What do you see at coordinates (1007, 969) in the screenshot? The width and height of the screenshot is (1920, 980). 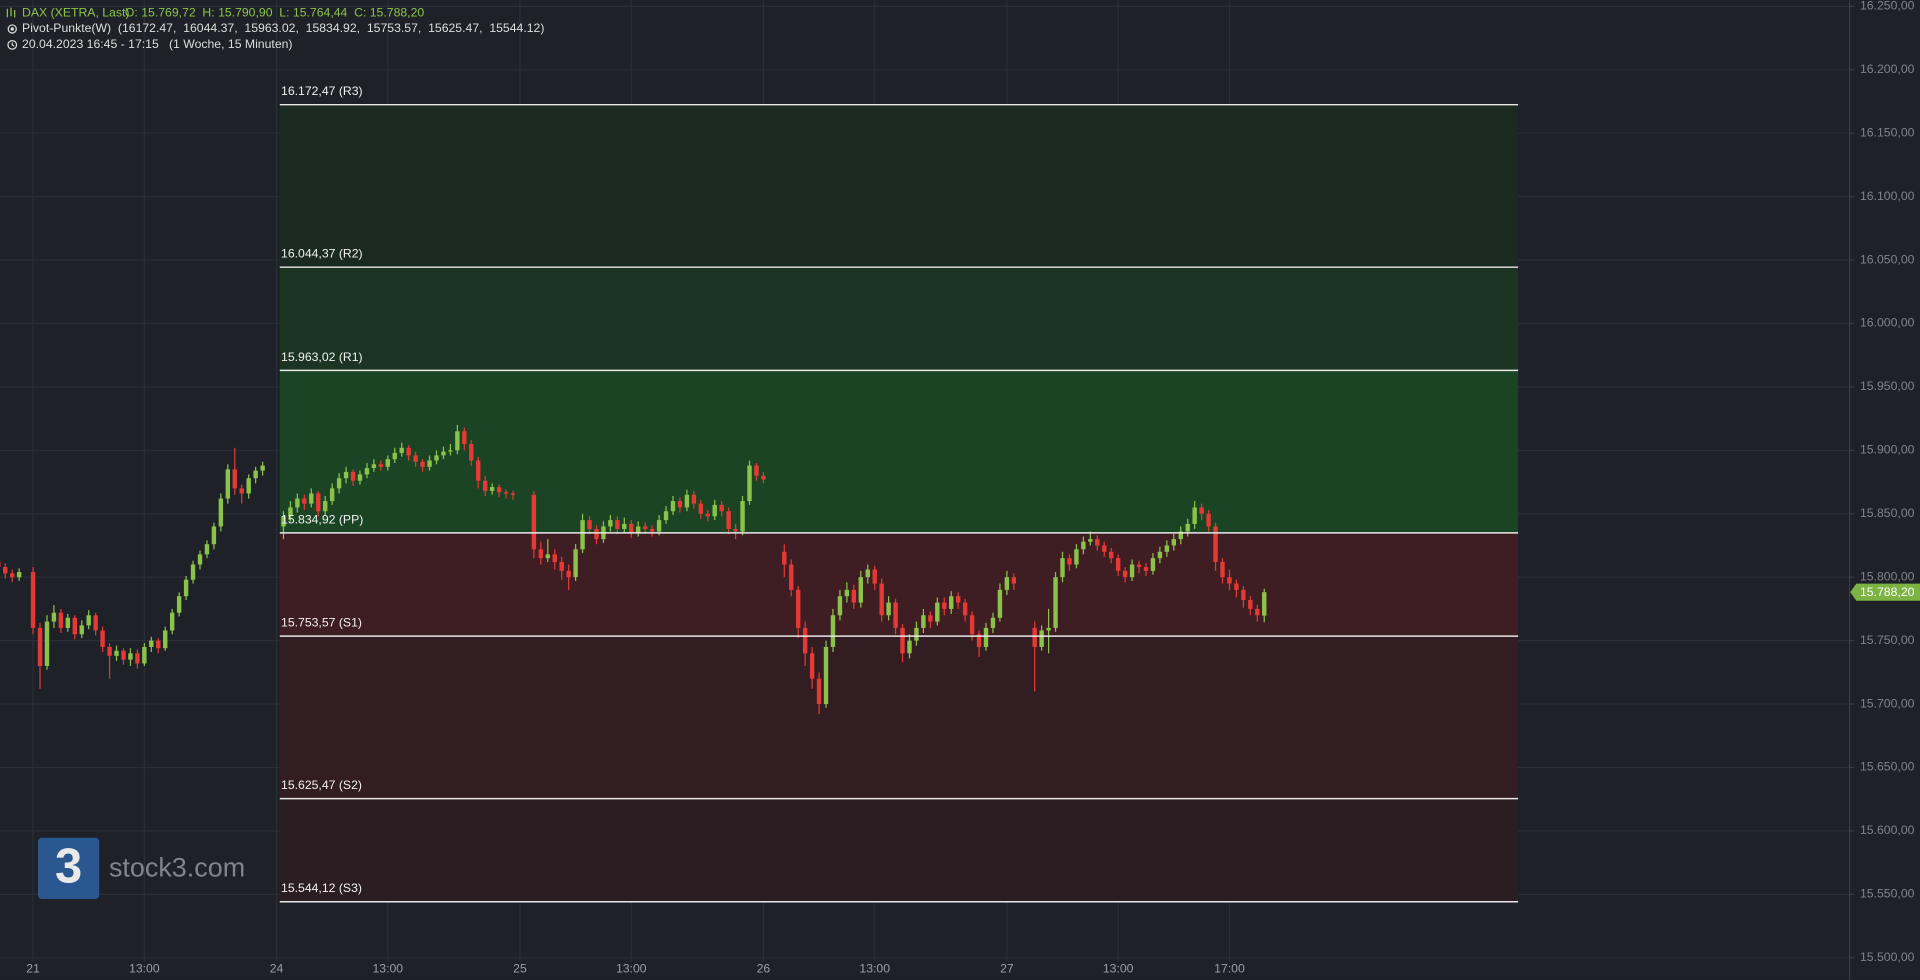 I see `x-tick-label: 27` at bounding box center [1007, 969].